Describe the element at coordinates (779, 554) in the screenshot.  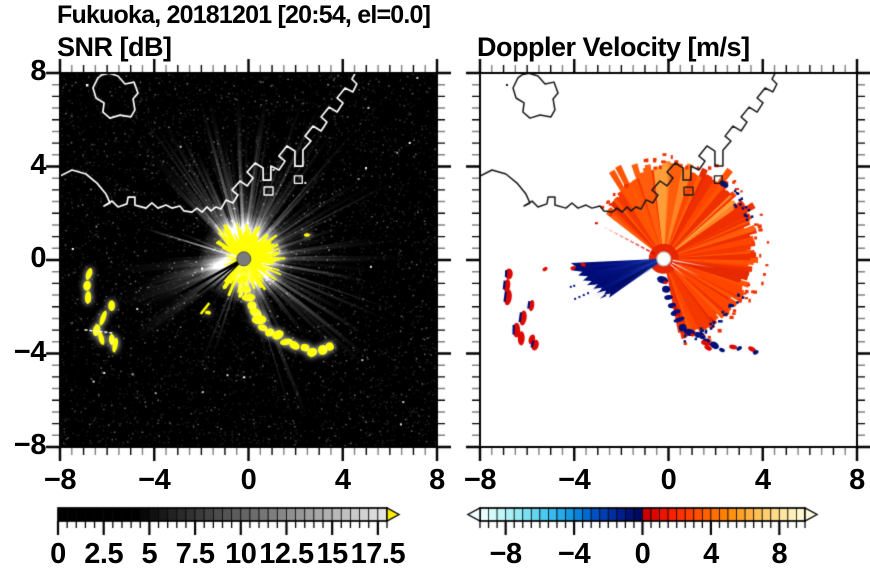
I see `vel-colorbar-tick-label: 8` at that location.